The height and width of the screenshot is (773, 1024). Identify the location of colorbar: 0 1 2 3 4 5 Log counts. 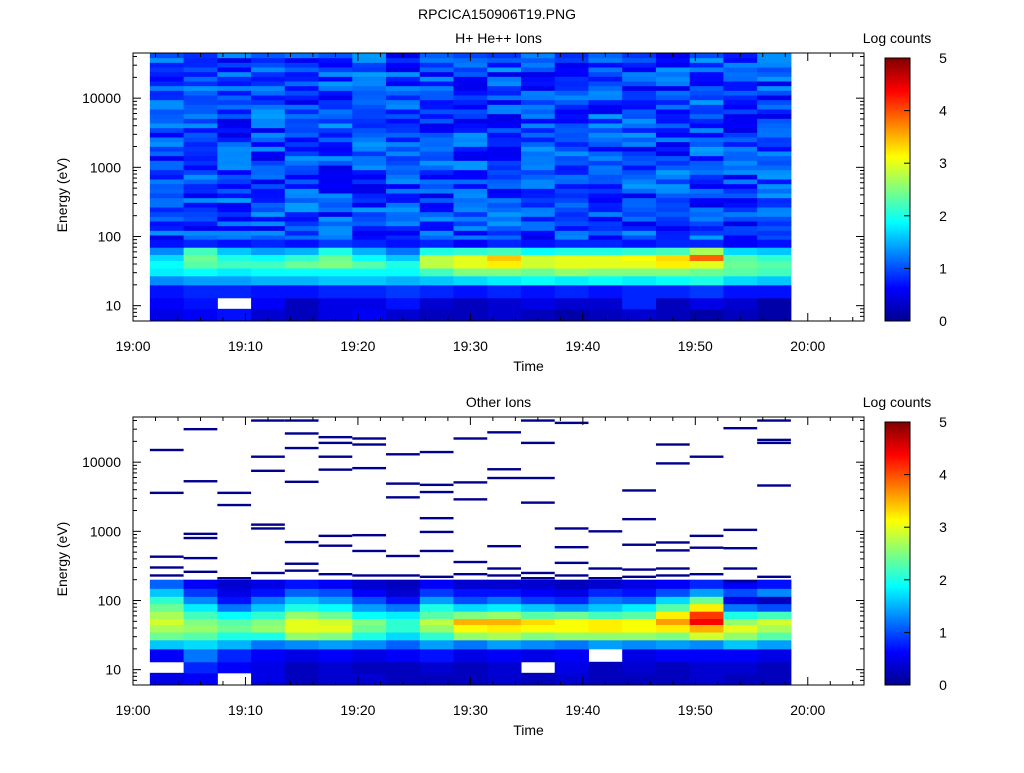
(905, 543).